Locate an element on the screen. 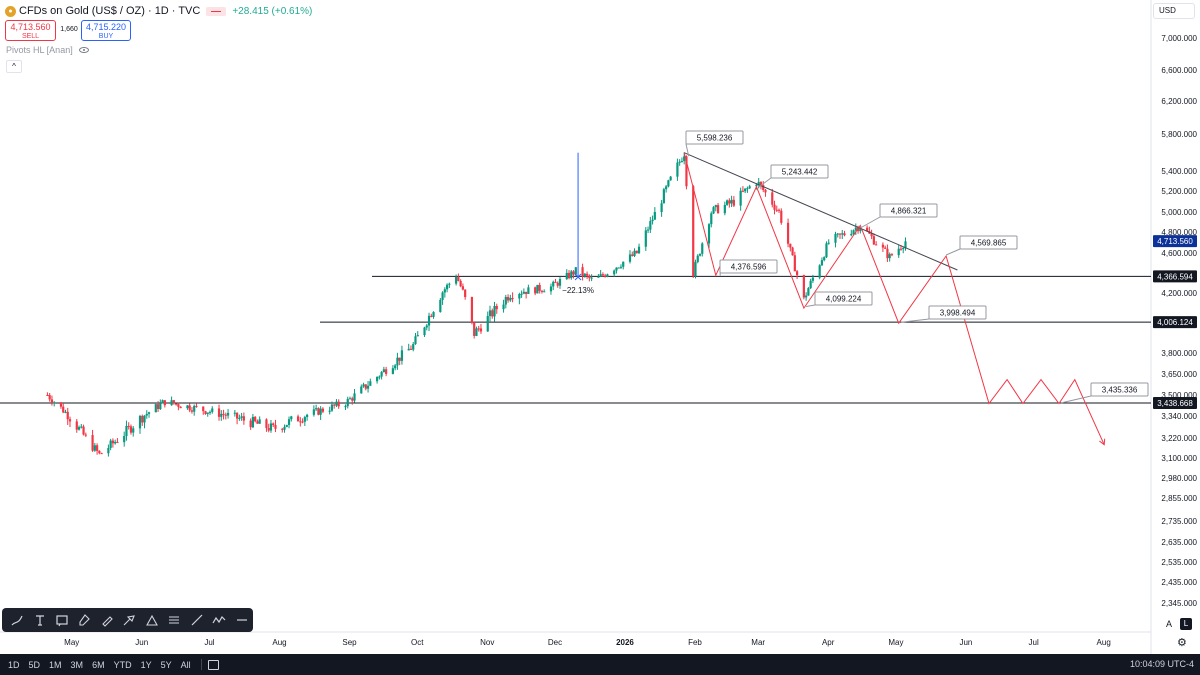 The width and height of the screenshot is (1200, 675). range-6m-button: 6M is located at coordinates (98, 664).